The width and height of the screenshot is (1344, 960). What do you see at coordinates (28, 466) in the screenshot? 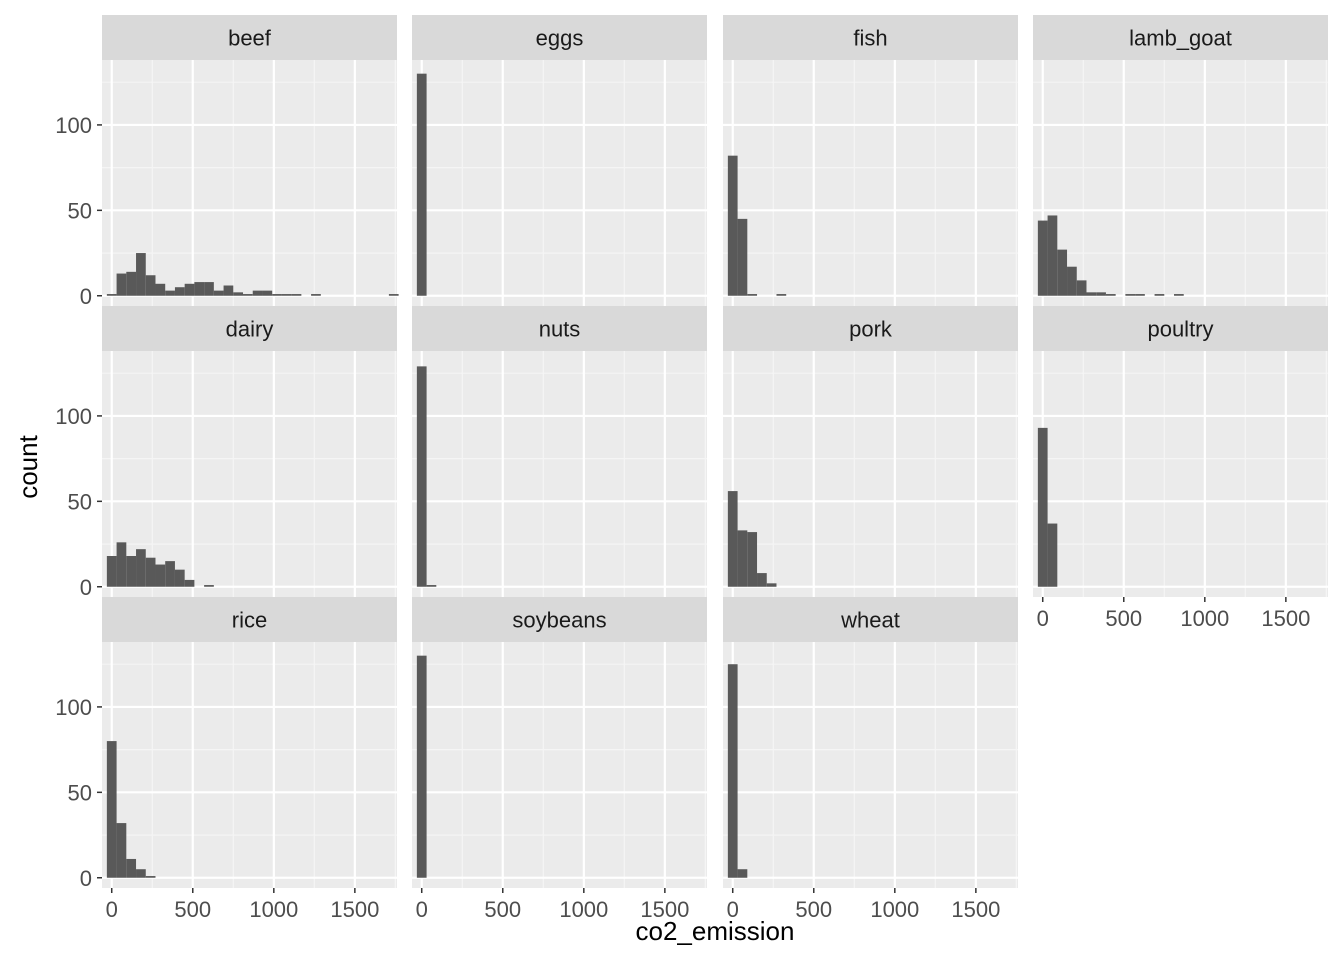
I see `y-axis-title: count` at bounding box center [28, 466].